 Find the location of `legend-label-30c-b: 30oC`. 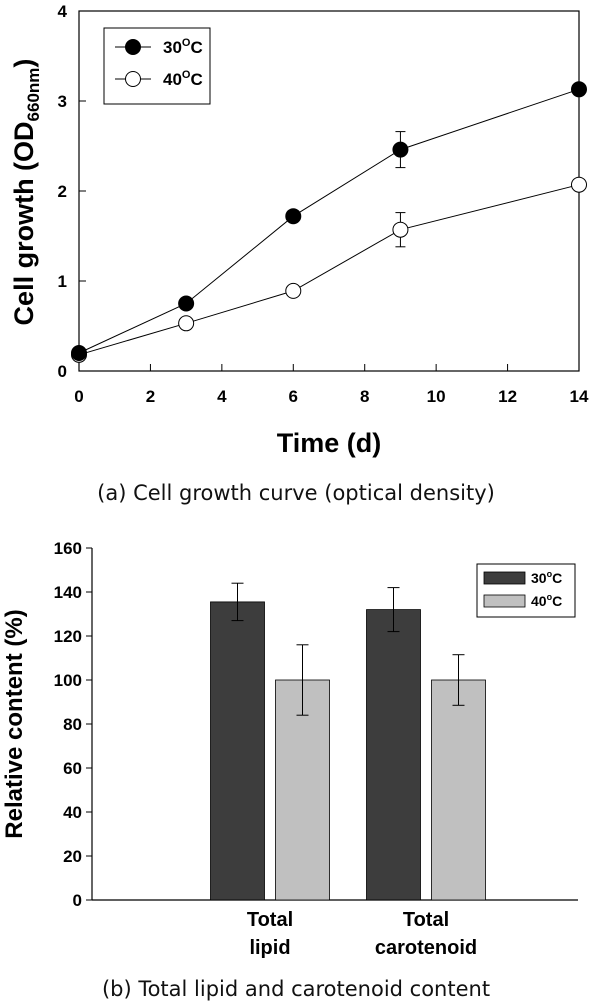

legend-label-30c-b: 30oC is located at coordinates (546, 577).